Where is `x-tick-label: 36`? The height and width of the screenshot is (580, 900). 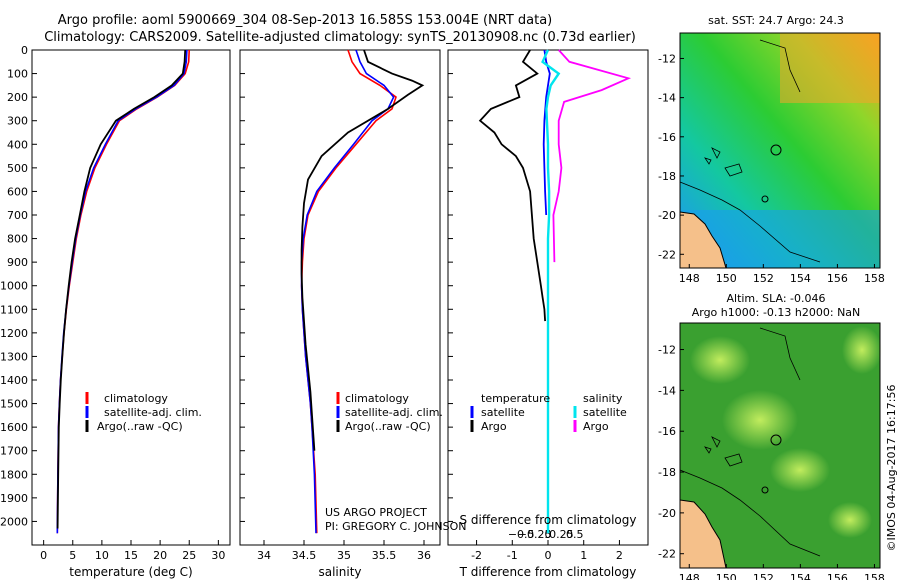 x-tick-label: 36 is located at coordinates (424, 555).